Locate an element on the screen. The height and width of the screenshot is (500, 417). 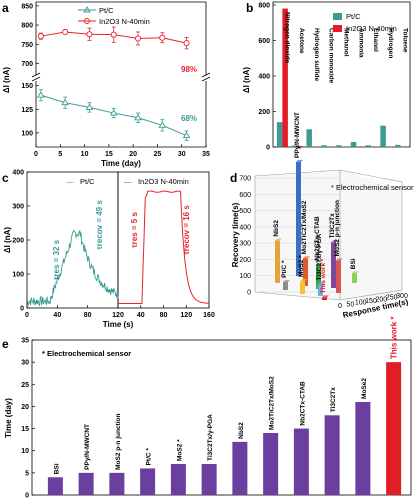
panel-c-letter: c is located at coordinates (5, 178).